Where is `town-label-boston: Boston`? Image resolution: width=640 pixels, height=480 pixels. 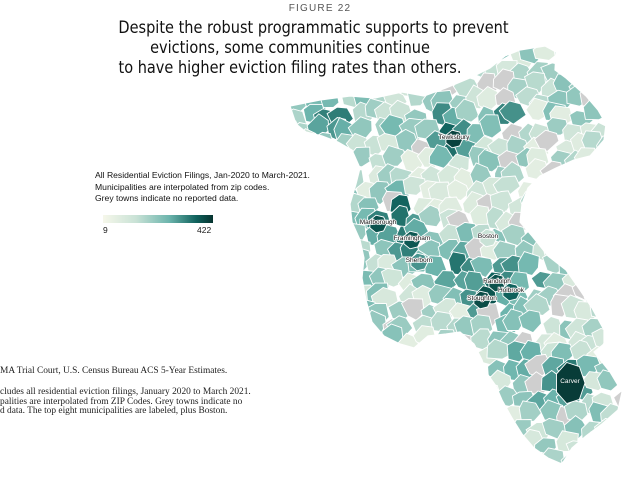 town-label-boston: Boston is located at coordinates (488, 236).